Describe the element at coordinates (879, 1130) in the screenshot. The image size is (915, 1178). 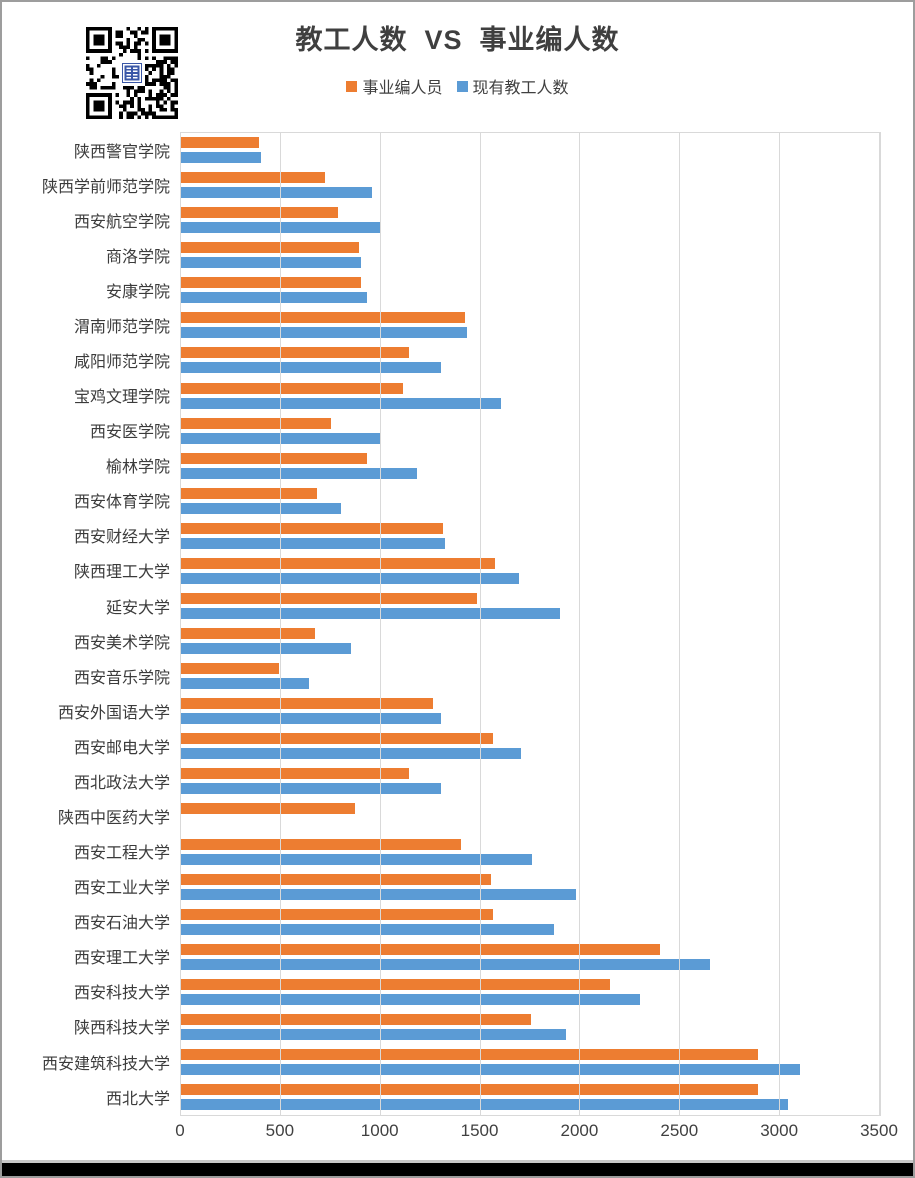
I see `x-axis-tick-label: 3500` at that location.